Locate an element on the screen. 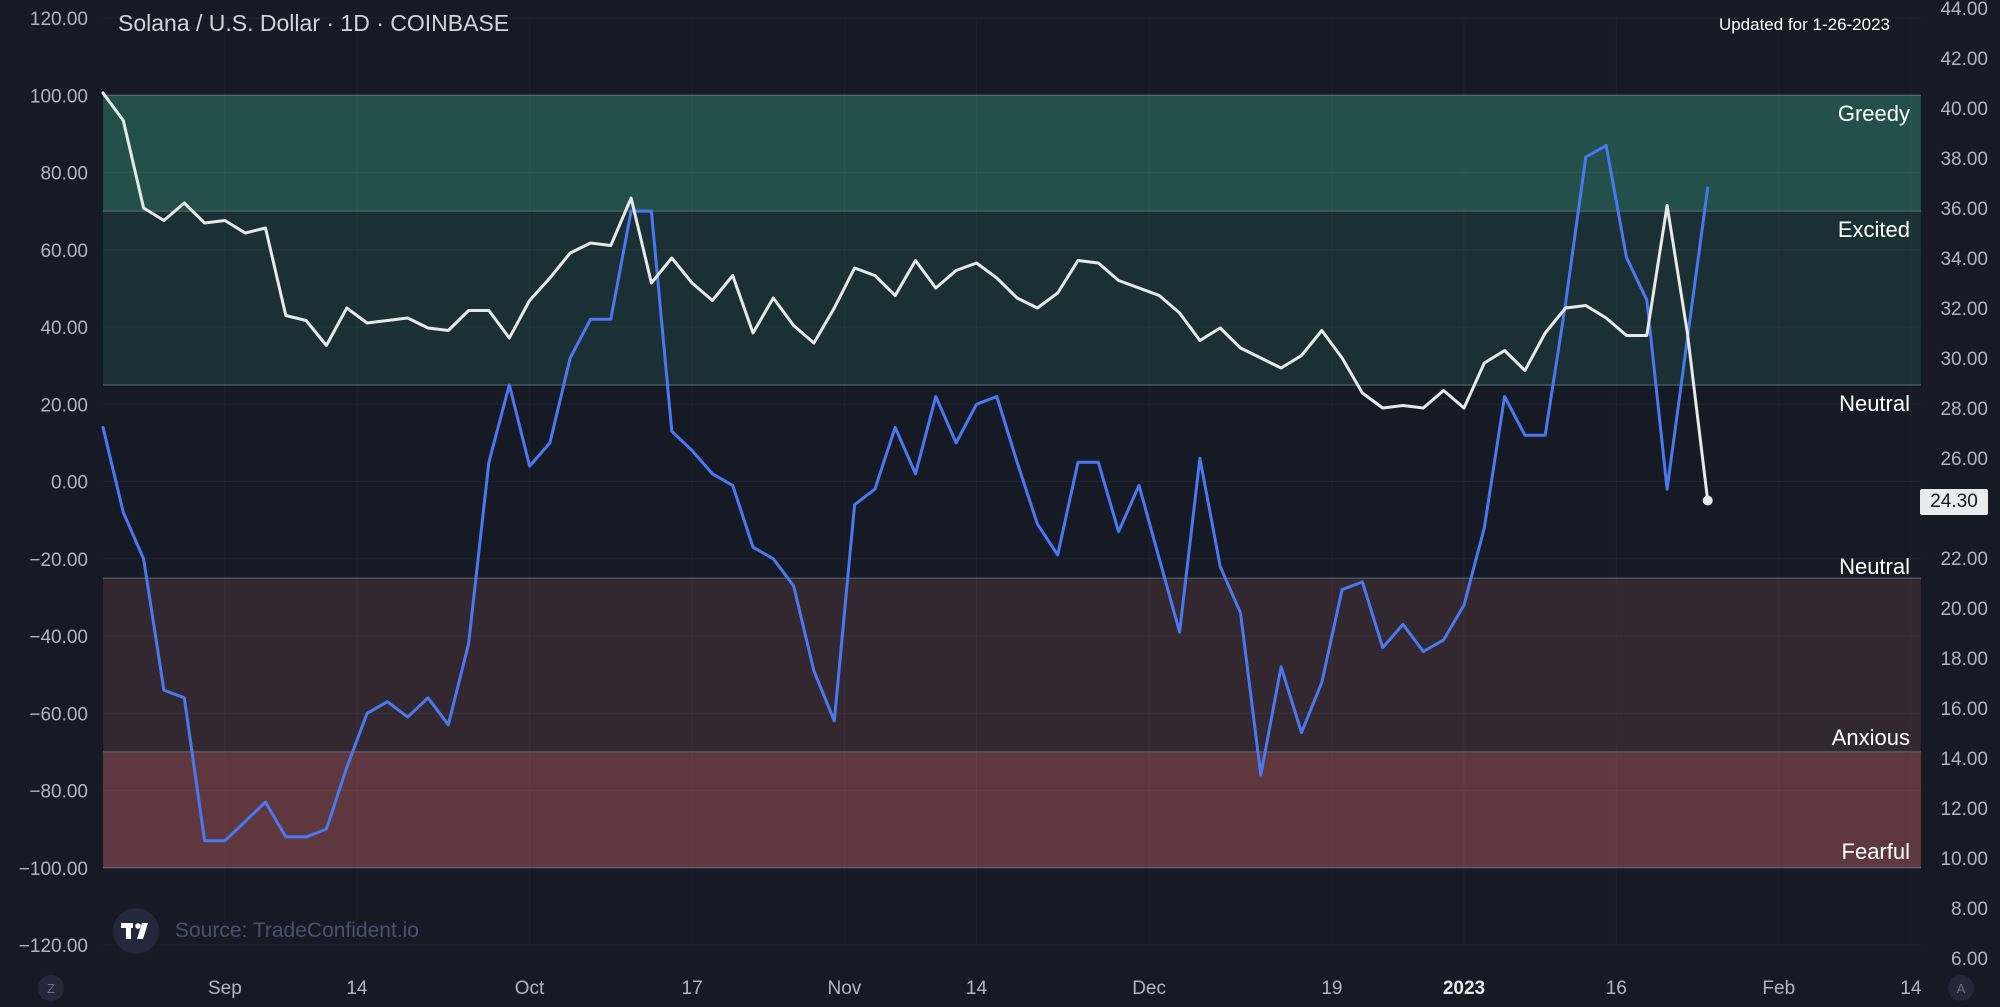 Image resolution: width=2000 pixels, height=1007 pixels. right-axis-tick-label: 32.00 is located at coordinates (1964, 309).